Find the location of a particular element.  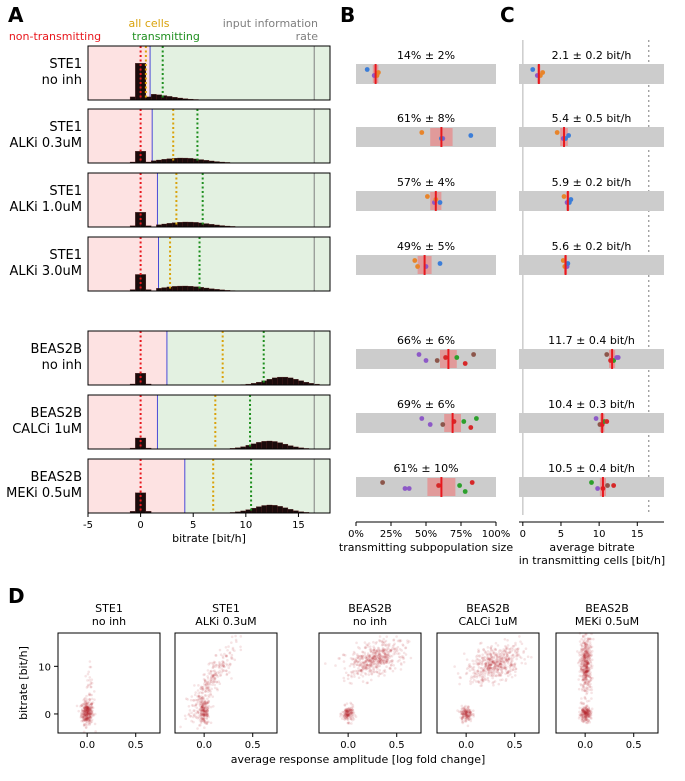

row-label-line1: BEAS2B is located at coordinates (56, 413).